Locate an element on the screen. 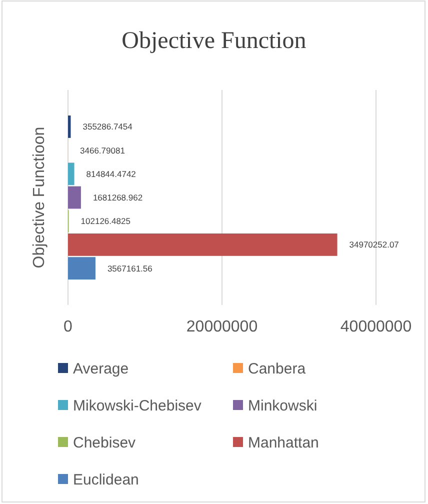 The width and height of the screenshot is (428, 504). legend-label: Canbera is located at coordinates (277, 369).